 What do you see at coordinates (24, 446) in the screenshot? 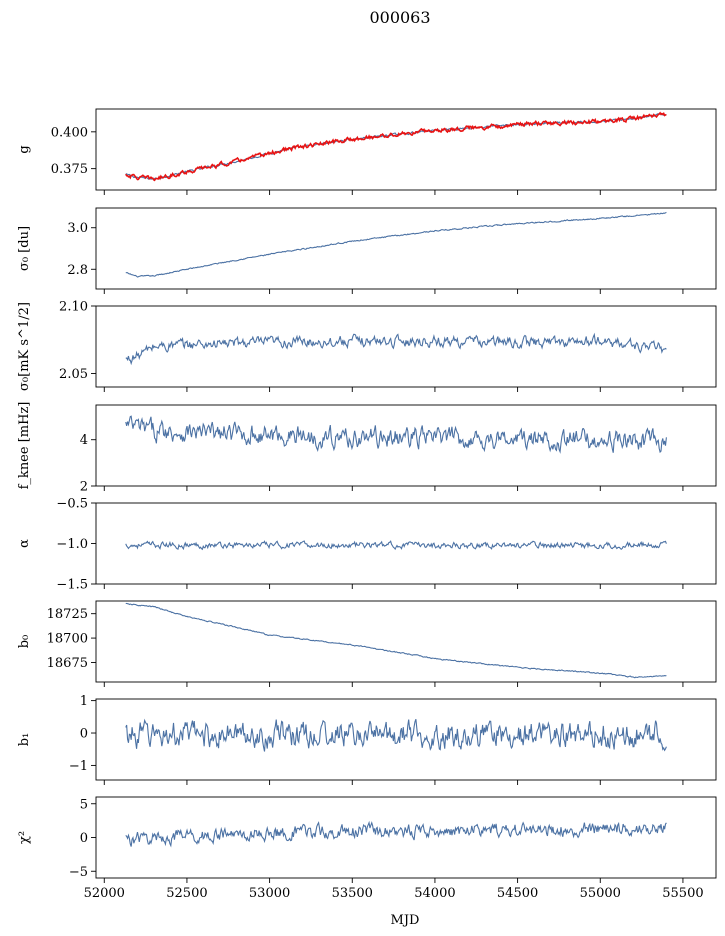
I see `y-axis-label-fknee: f_knee [mHz]` at bounding box center [24, 446].